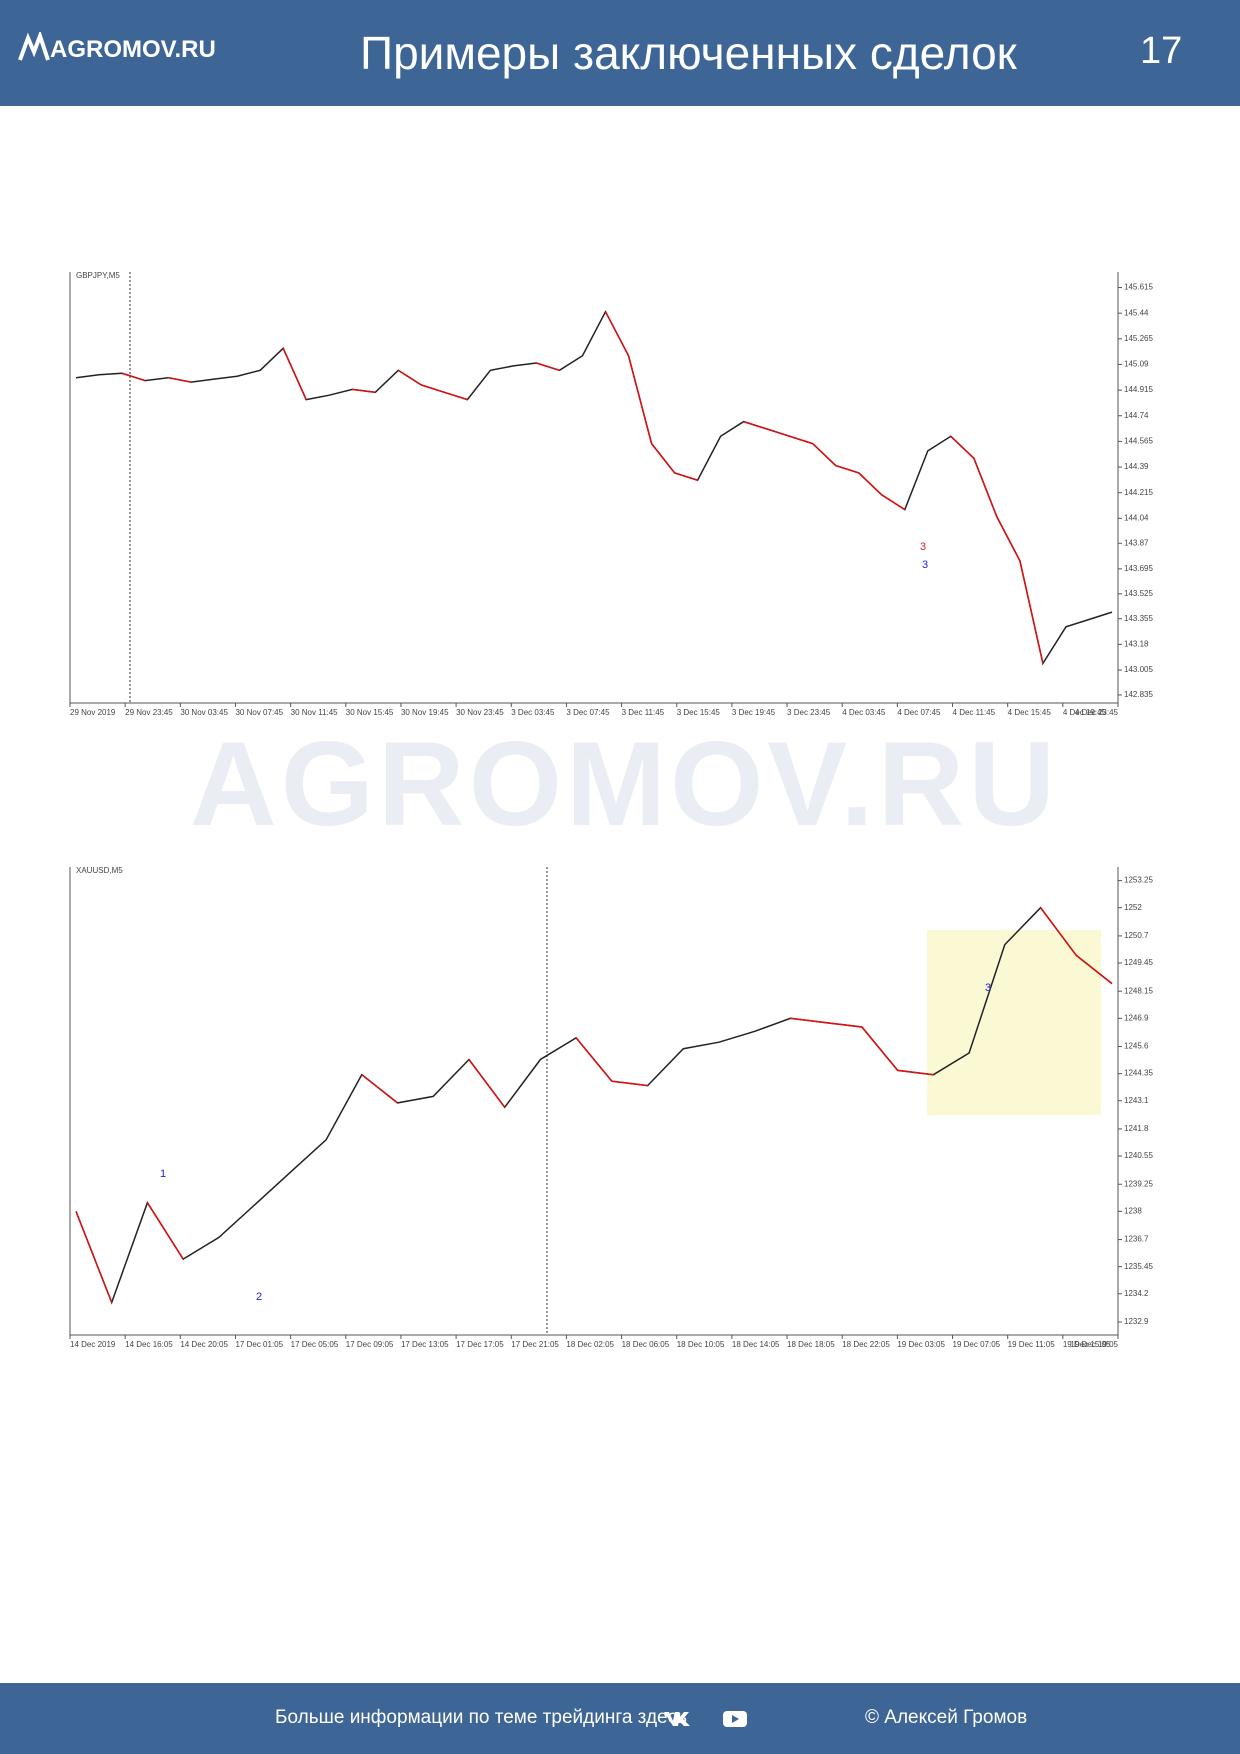 The image size is (1240, 1754). What do you see at coordinates (1138, 962) in the screenshot?
I see `y-tick-label: 1249.45` at bounding box center [1138, 962].